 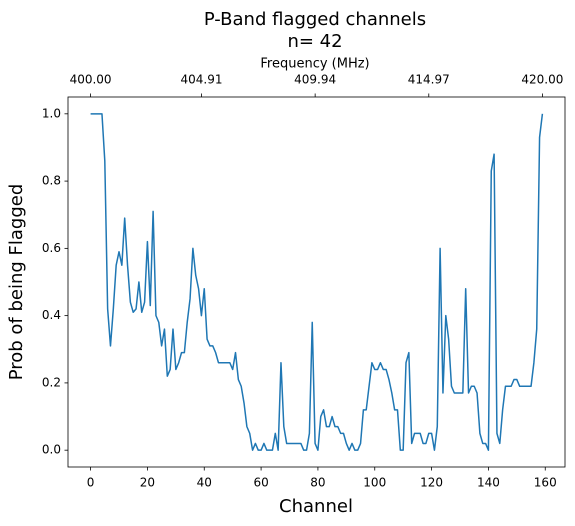 What do you see at coordinates (51, 248) in the screenshot?
I see `y-tick-label: 0.6` at bounding box center [51, 248].